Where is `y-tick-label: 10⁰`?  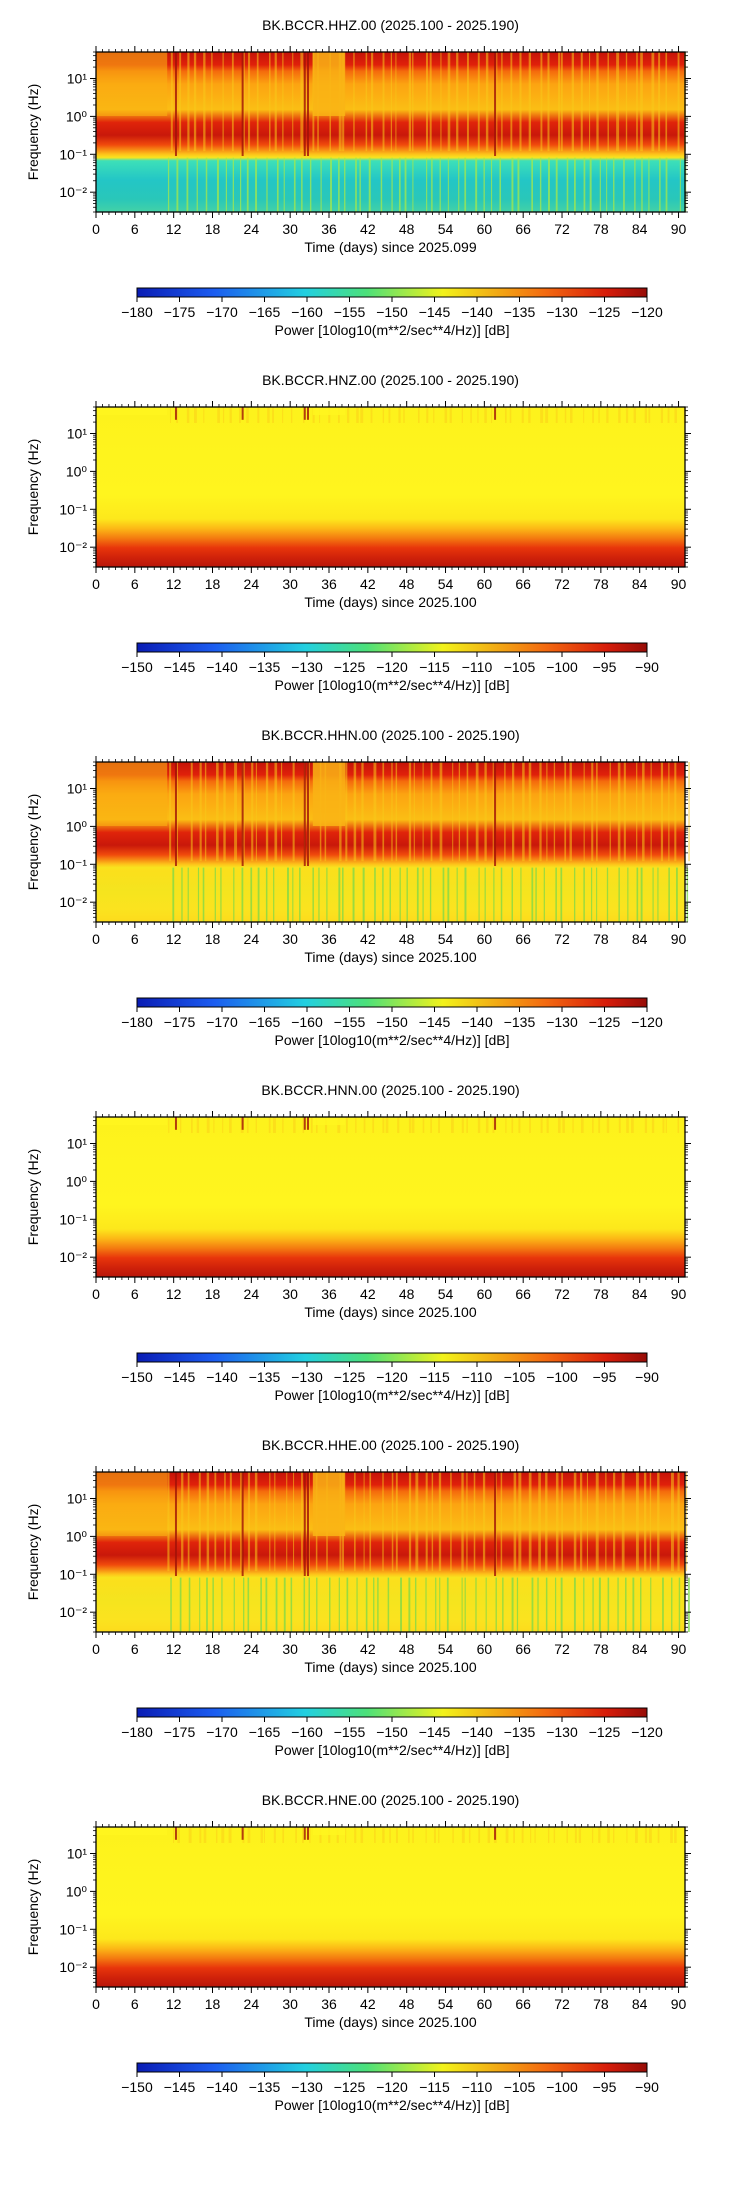
y-tick-label: 10⁰ is located at coordinates (77, 826).